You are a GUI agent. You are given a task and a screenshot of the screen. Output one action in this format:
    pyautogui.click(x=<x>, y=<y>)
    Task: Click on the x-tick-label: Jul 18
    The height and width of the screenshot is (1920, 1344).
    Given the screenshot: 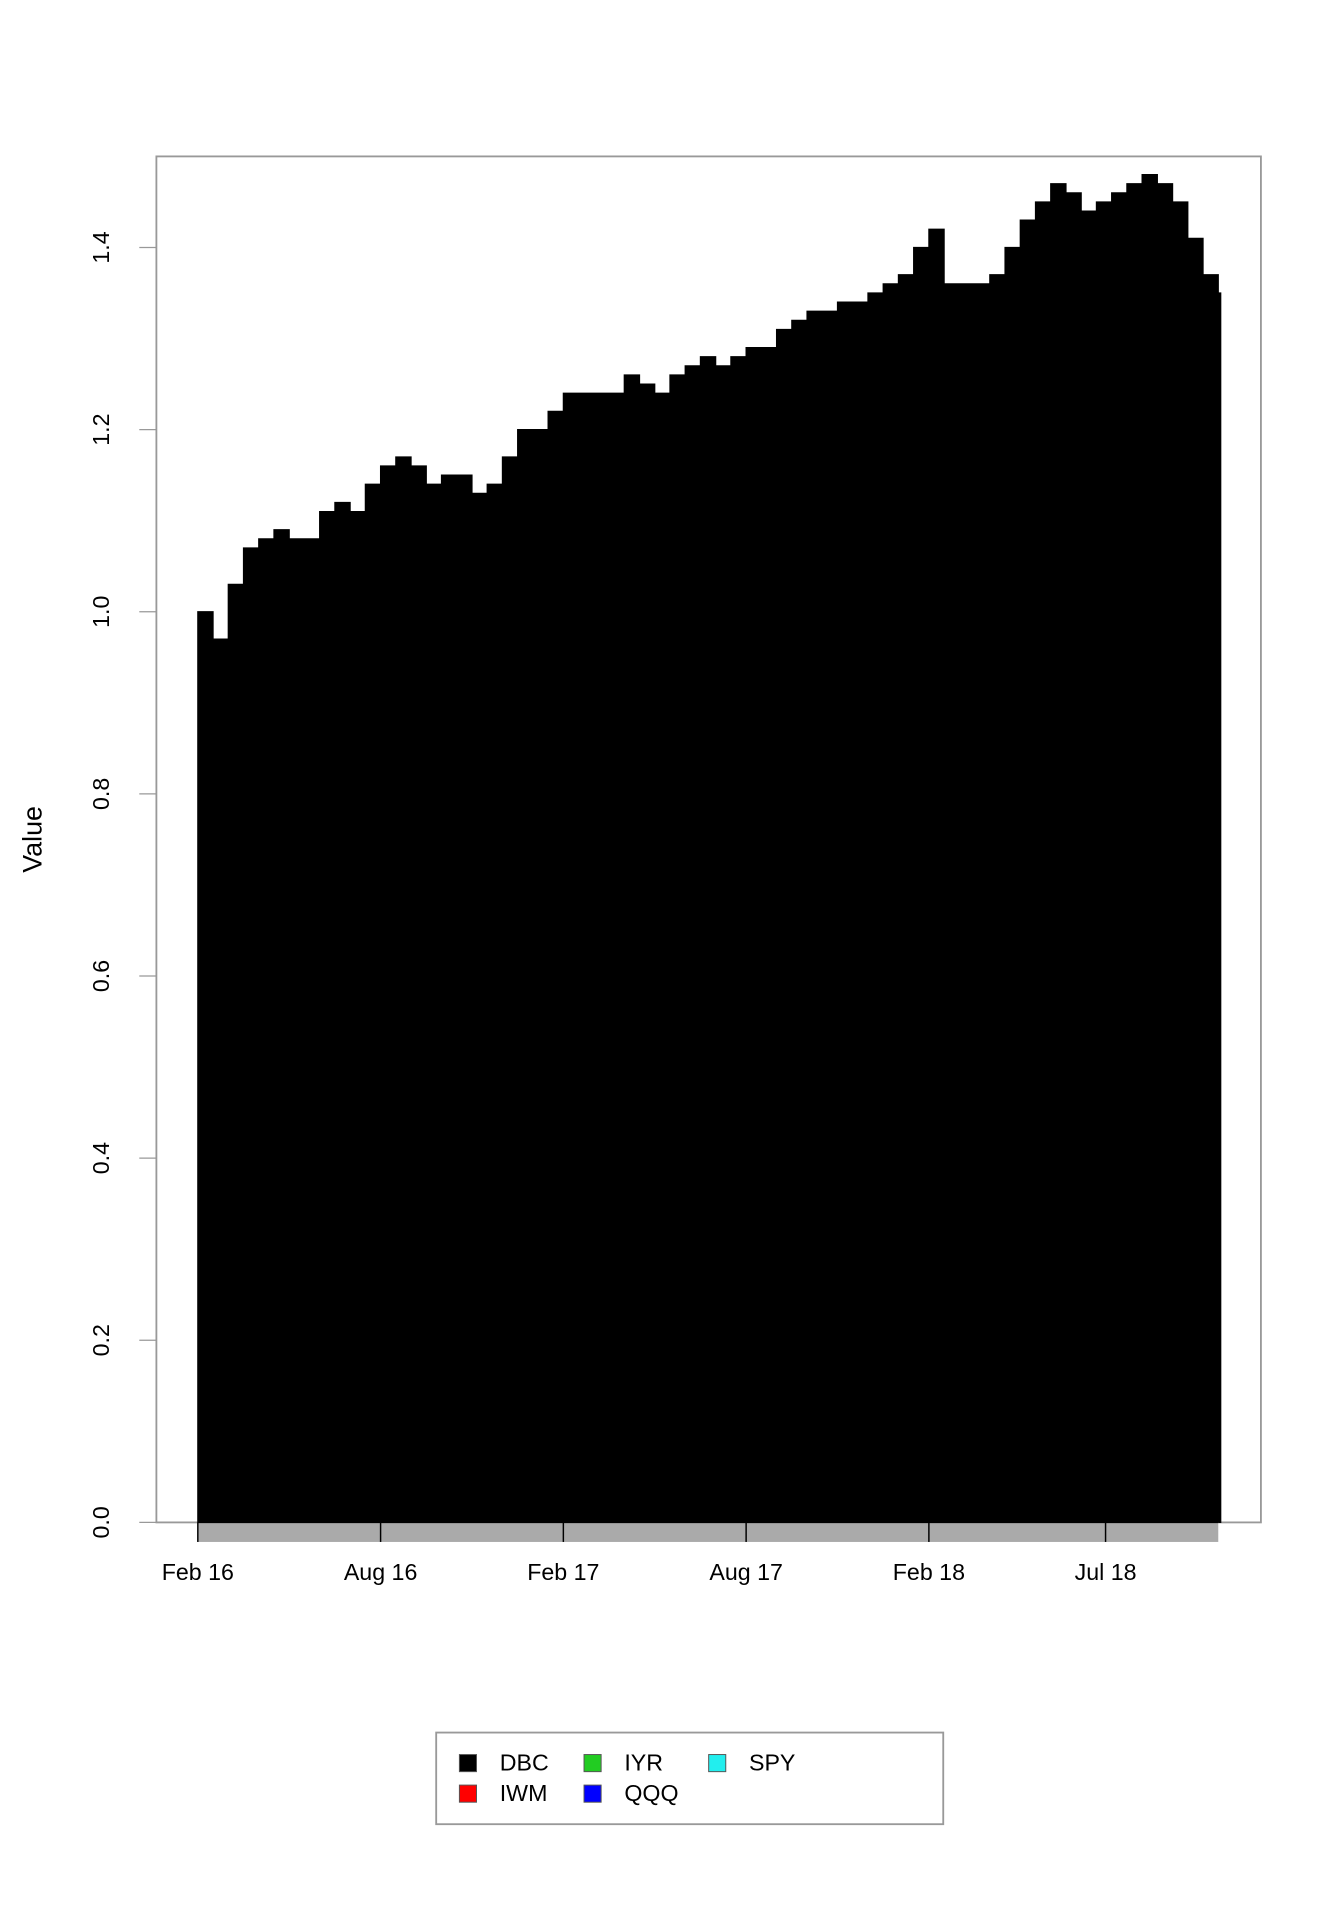 What is the action you would take?
    pyautogui.click(x=1106, y=1572)
    